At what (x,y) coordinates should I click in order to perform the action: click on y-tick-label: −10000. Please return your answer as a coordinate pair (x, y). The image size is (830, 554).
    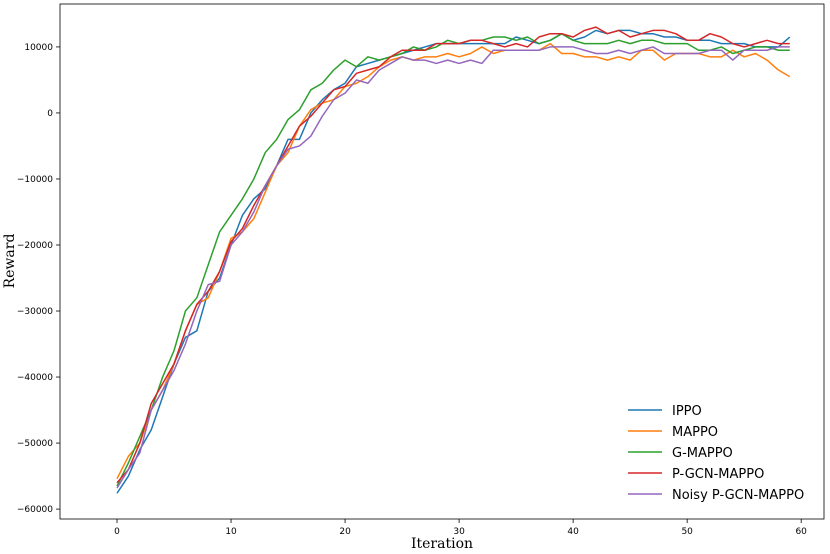
    Looking at the image, I should click on (35, 180).